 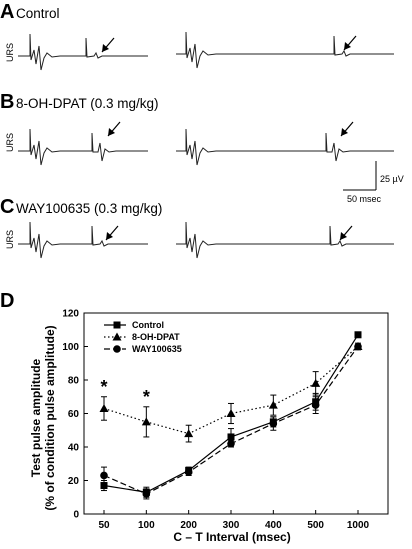 I want to click on trace-control-right, so click(x=285, y=50).